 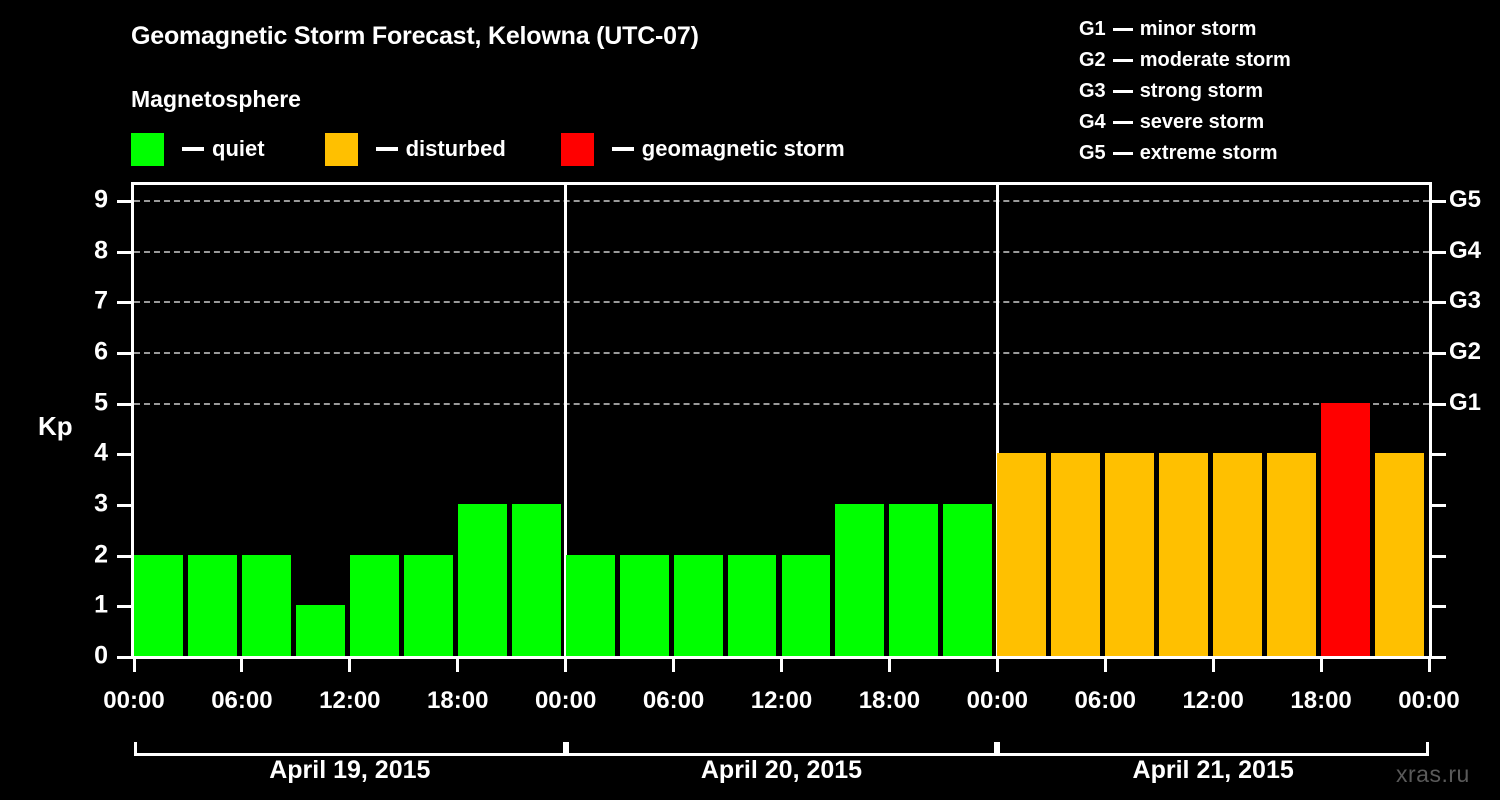 What do you see at coordinates (781, 770) in the screenshot?
I see `day-label: April 20, 2015` at bounding box center [781, 770].